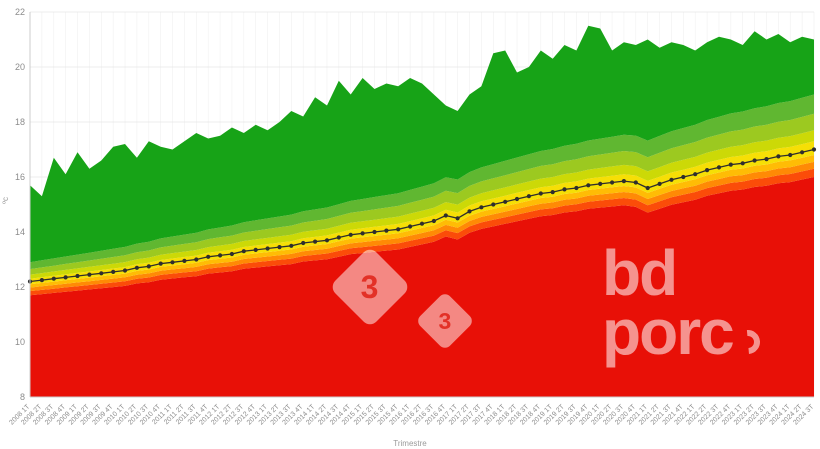 The height and width of the screenshot is (449, 820). I want to click on bdporc-watermark-logo: bd porc, so click(683, 300).